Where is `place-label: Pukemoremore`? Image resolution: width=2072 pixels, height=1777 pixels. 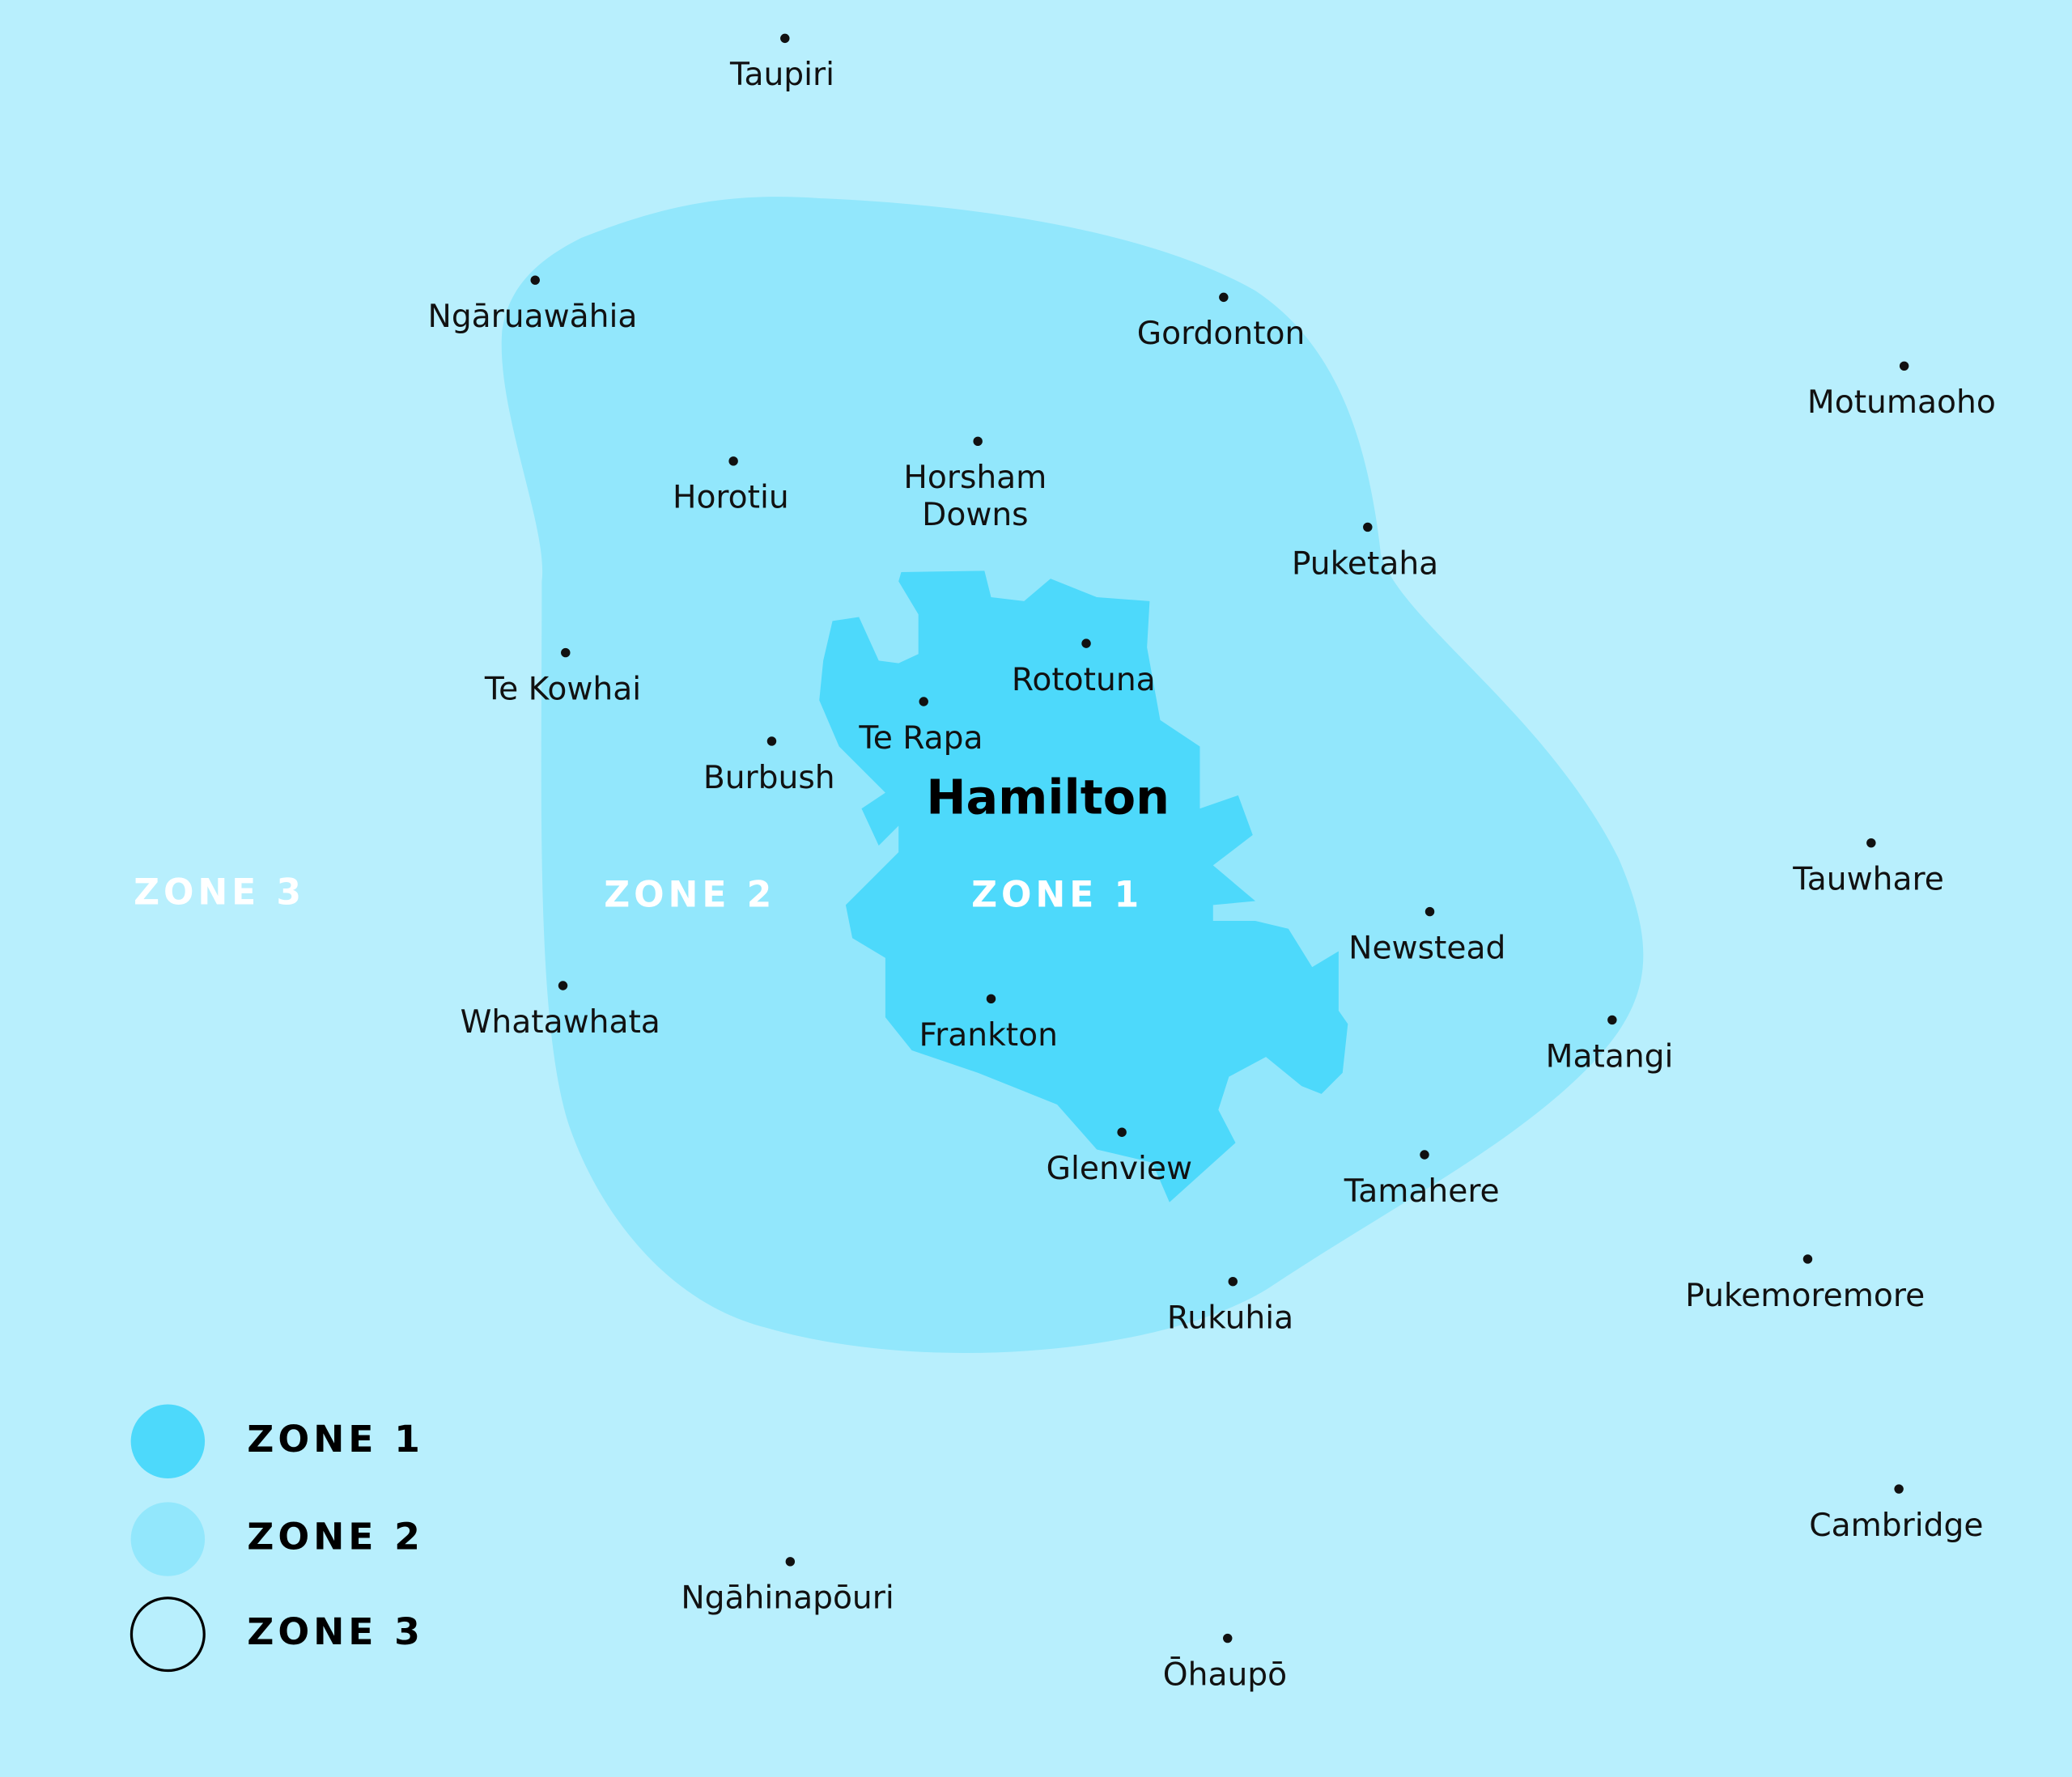 place-label: Pukemoremore is located at coordinates (1805, 1296).